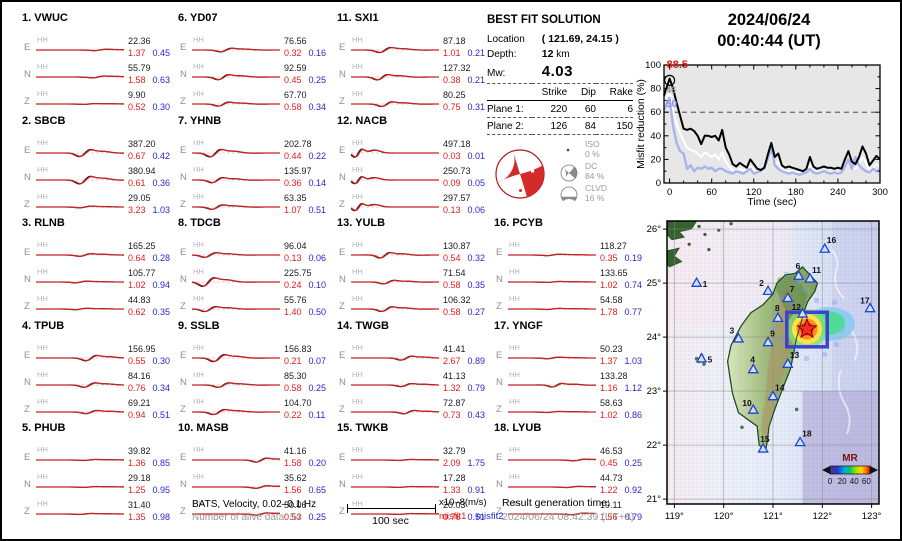 Image resolution: width=902 pixels, height=541 pixels. What do you see at coordinates (599, 172) in the screenshot?
I see `dc-entry: DC 84 %` at bounding box center [599, 172].